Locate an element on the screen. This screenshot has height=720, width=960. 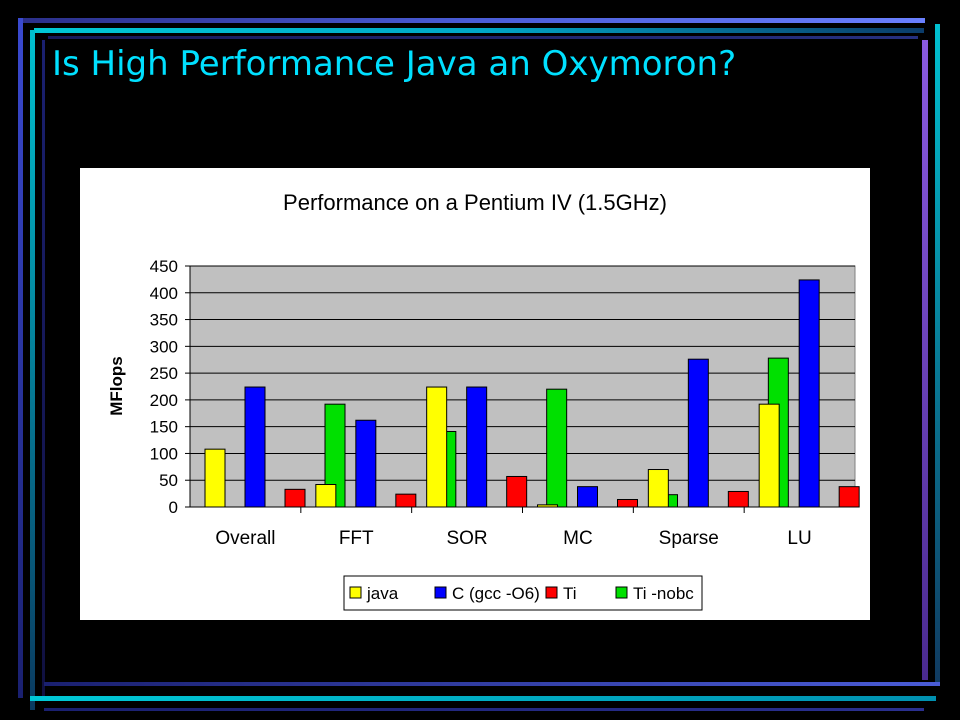
y-tick-label: 250 is located at coordinates (164, 373).